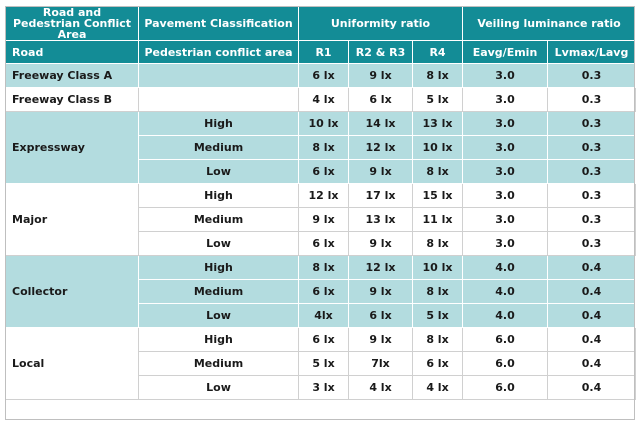 The height and width of the screenshot is (426, 641). What do you see at coordinates (218, 52) in the screenshot?
I see `header-pedestrian: Pedestrian conflict area` at bounding box center [218, 52].